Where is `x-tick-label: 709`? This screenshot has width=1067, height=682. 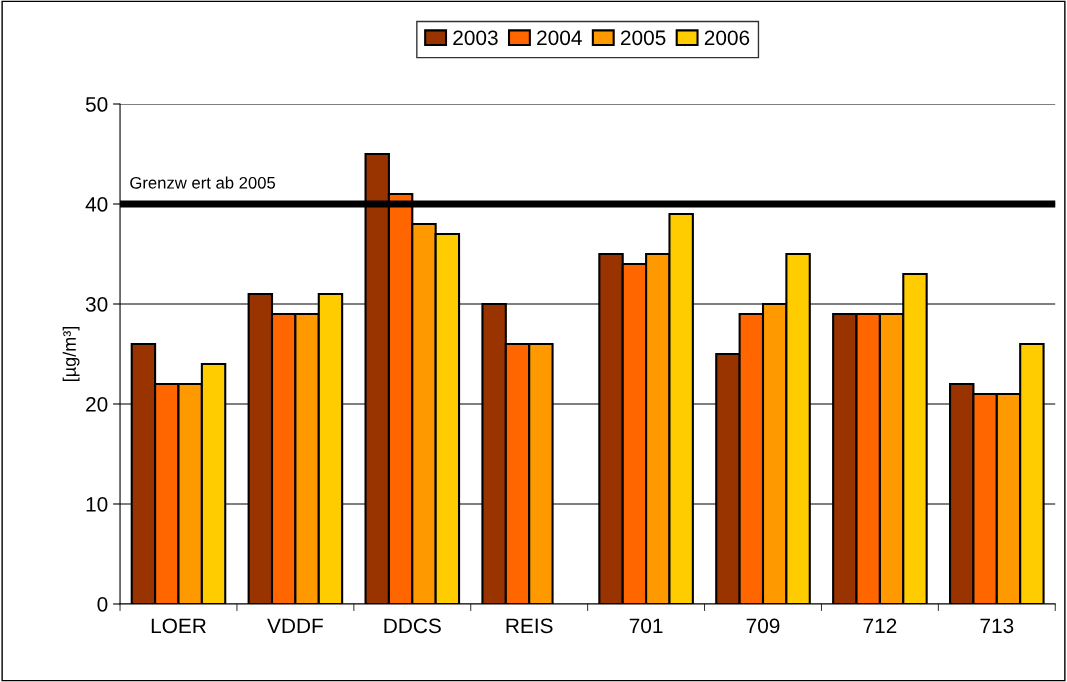 x-tick-label: 709 is located at coordinates (763, 626).